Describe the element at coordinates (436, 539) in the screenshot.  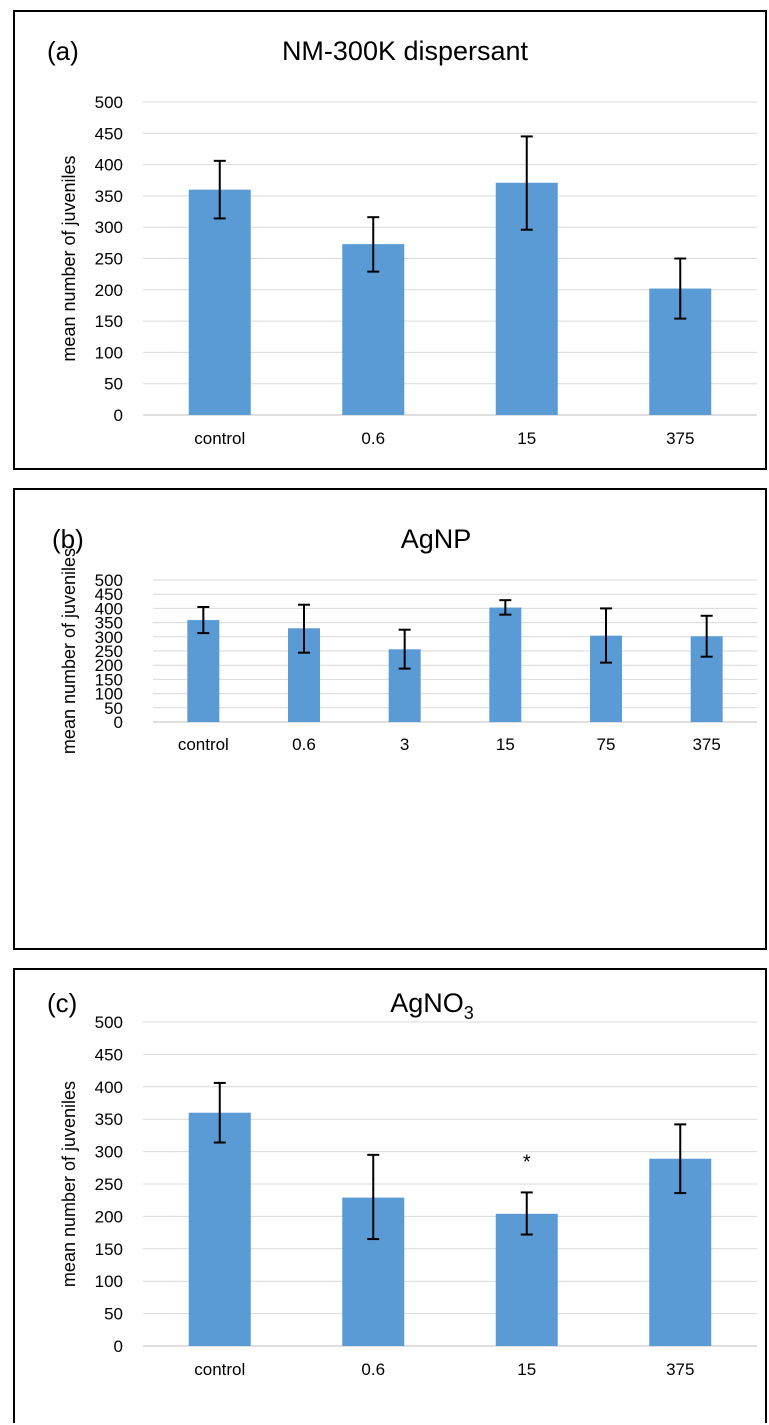
I see `chart-title: AgNP` at that location.